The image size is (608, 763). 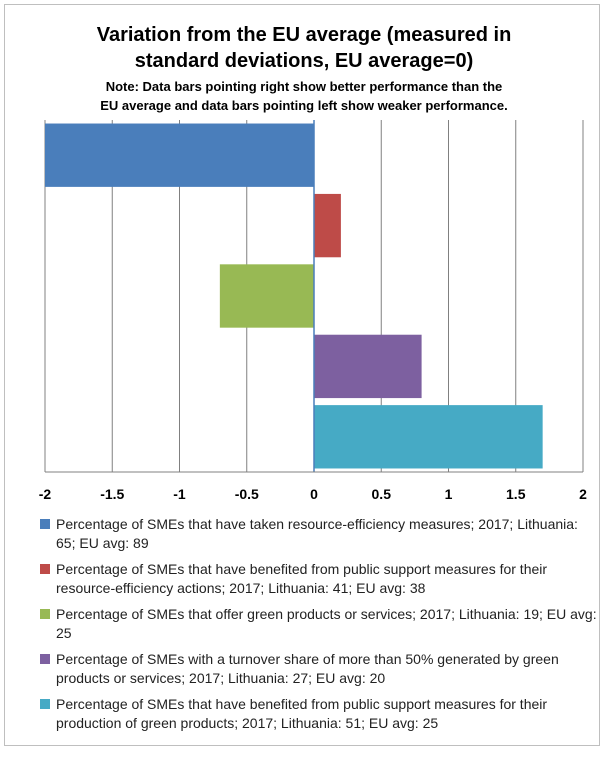 I want to click on chart-title-line-2: standard deviations, EU average=0), so click(x=304, y=61).